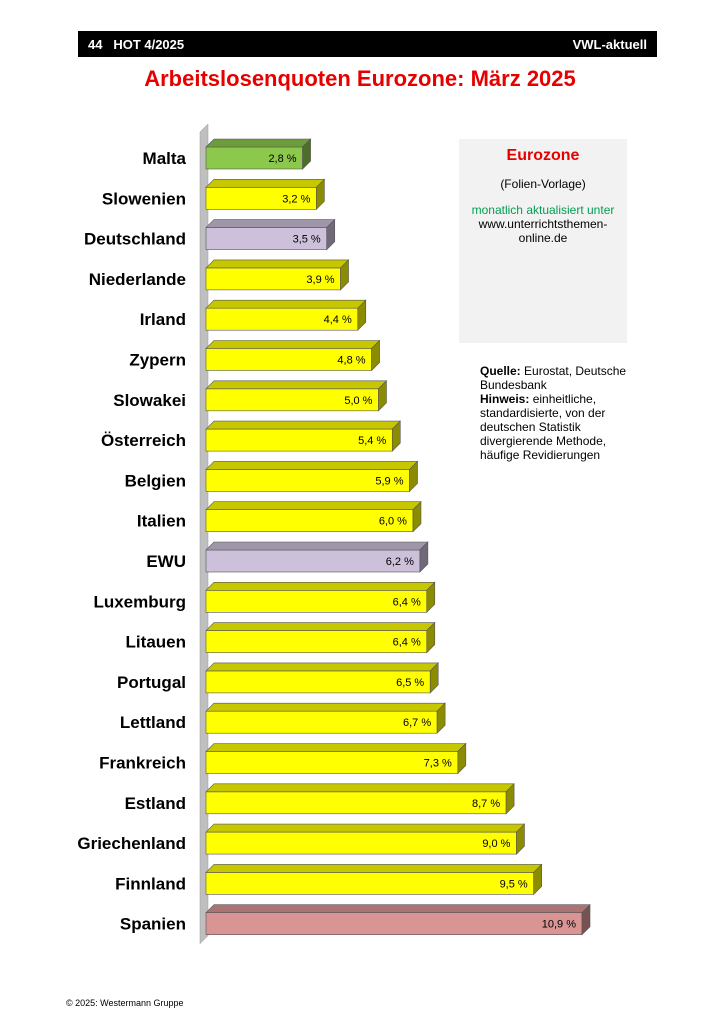  Describe the element at coordinates (219, 275) in the screenshot. I see `bar-group: 3,9 % Niederlande` at that location.